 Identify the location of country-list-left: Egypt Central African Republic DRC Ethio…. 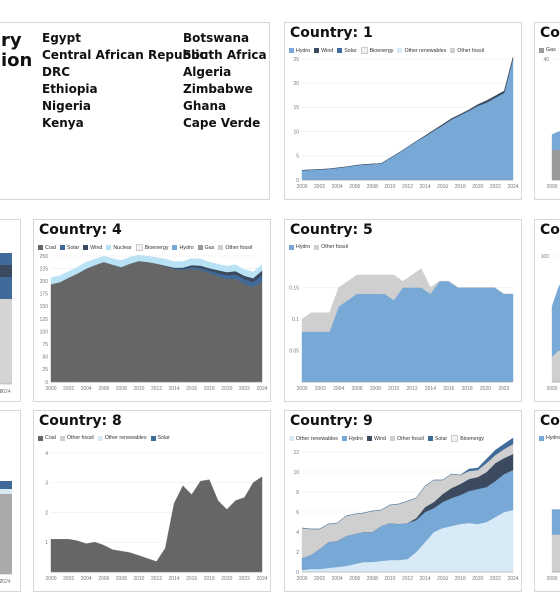
(124, 81).